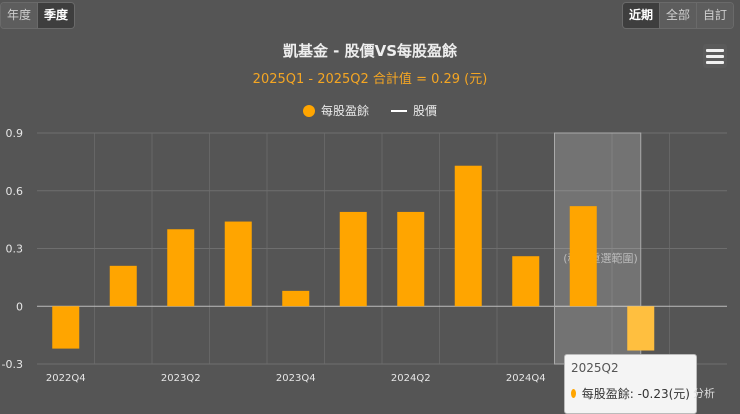  I want to click on bar-2024Q4, so click(526, 281).